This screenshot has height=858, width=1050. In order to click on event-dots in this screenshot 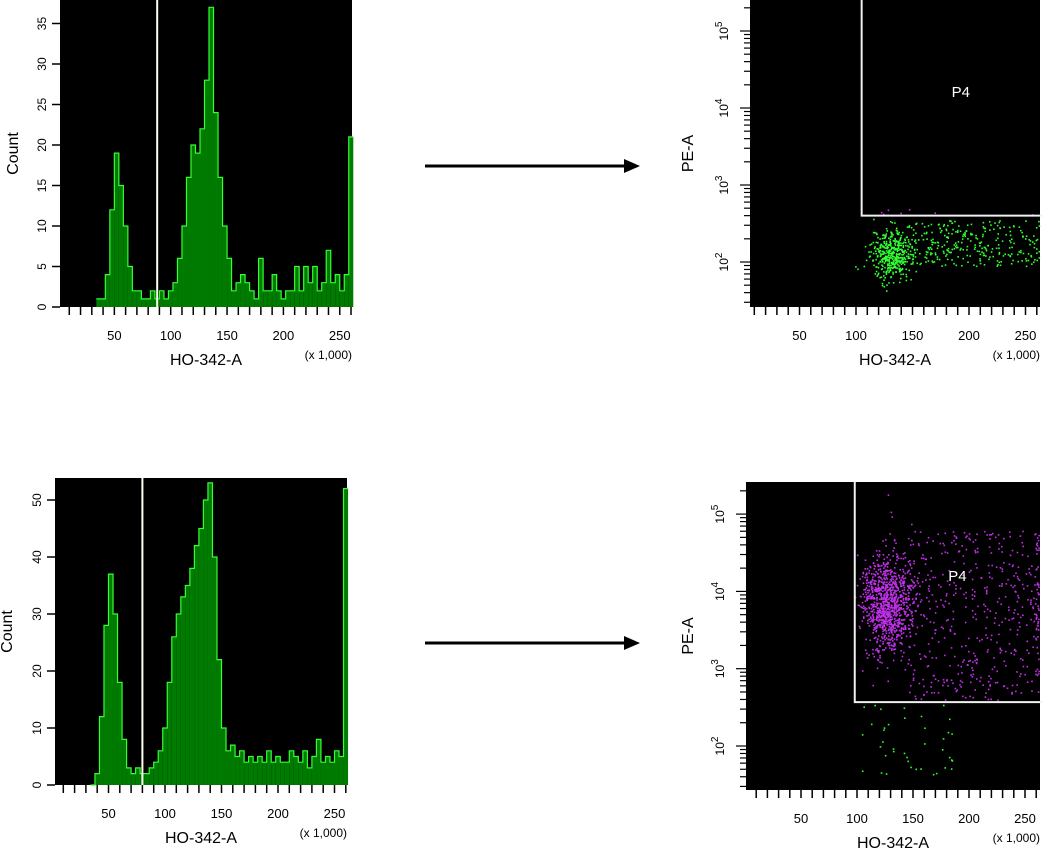, I will do `click(948, 250)`.